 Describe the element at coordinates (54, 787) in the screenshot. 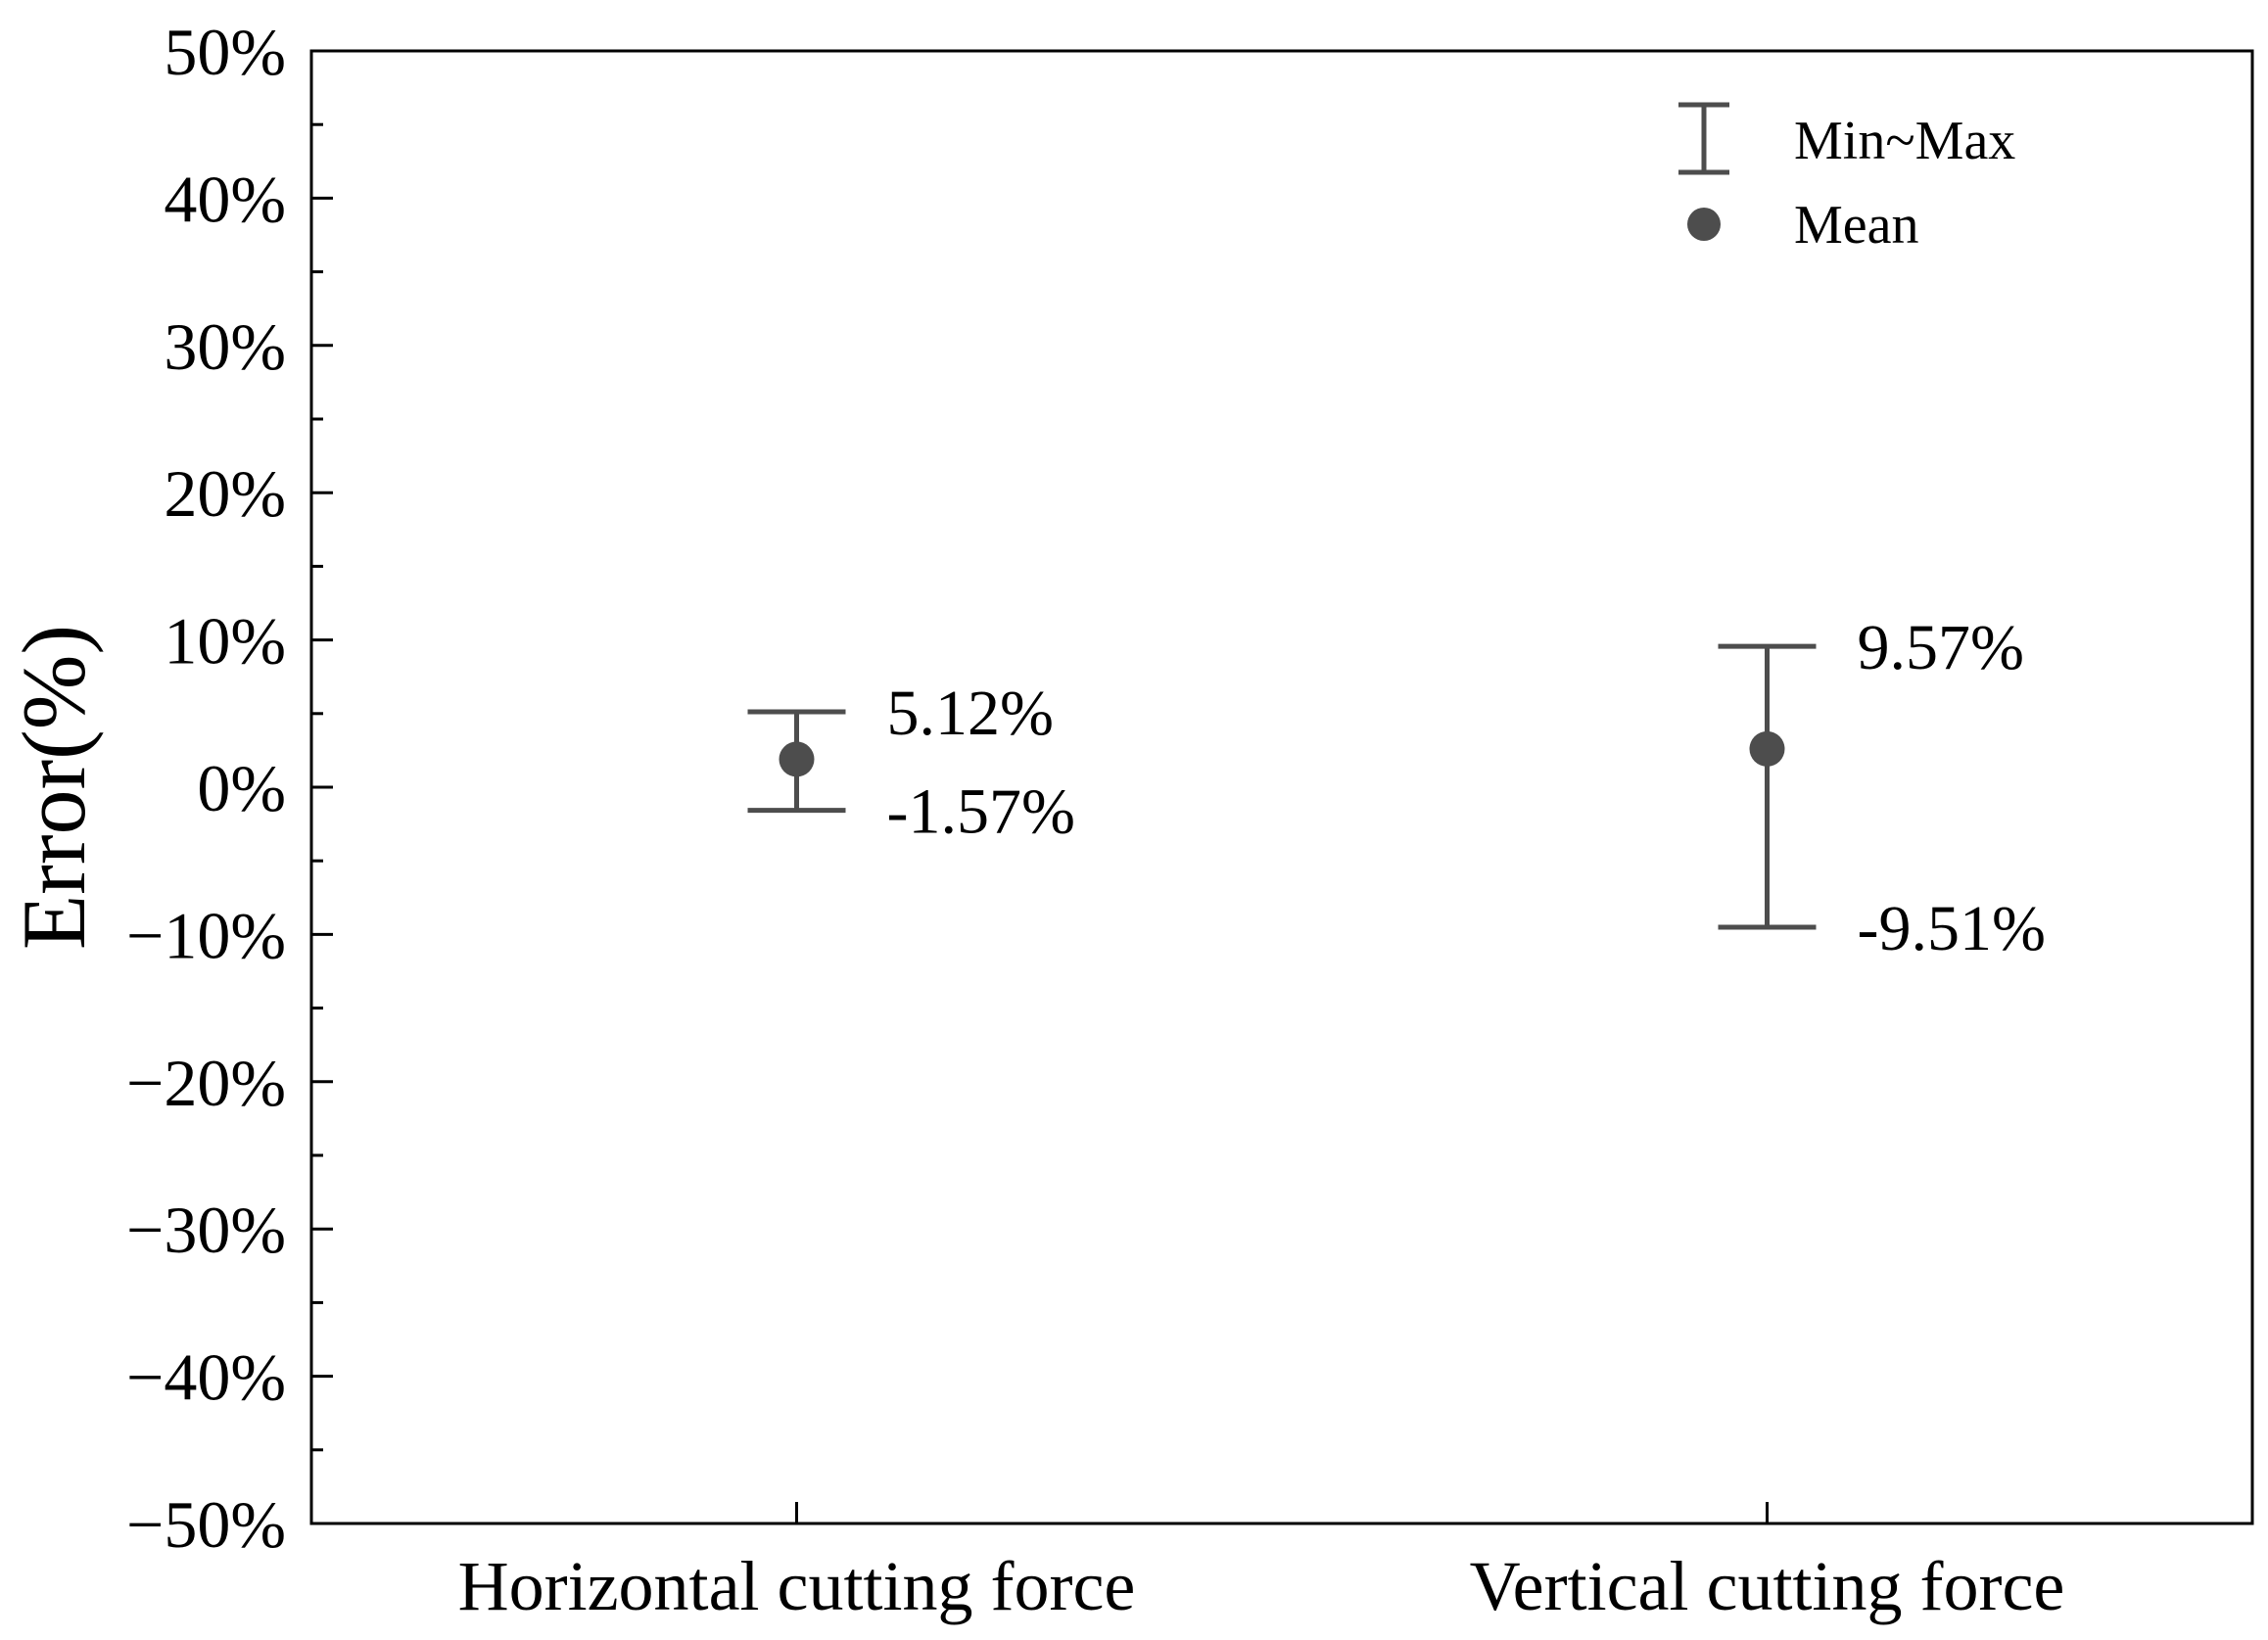

I see `y-axis-label: Error(%)` at that location.